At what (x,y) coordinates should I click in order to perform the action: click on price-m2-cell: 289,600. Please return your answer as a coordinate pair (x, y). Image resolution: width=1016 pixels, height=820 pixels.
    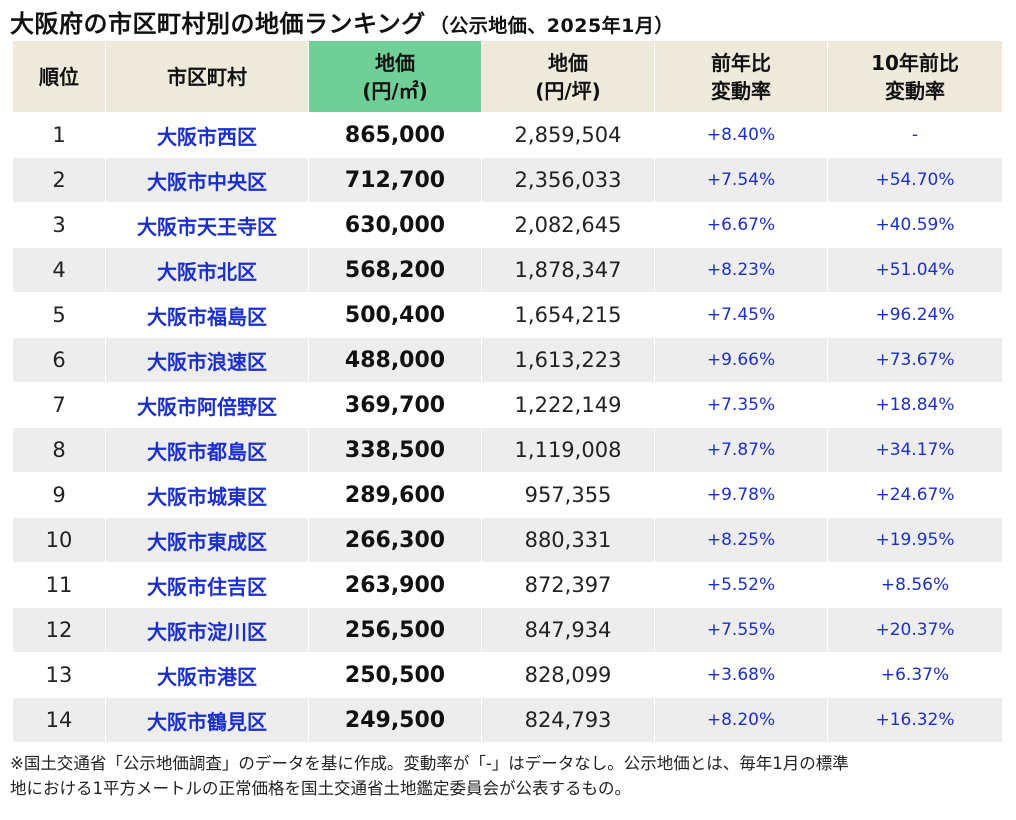
    Looking at the image, I should click on (395, 495).